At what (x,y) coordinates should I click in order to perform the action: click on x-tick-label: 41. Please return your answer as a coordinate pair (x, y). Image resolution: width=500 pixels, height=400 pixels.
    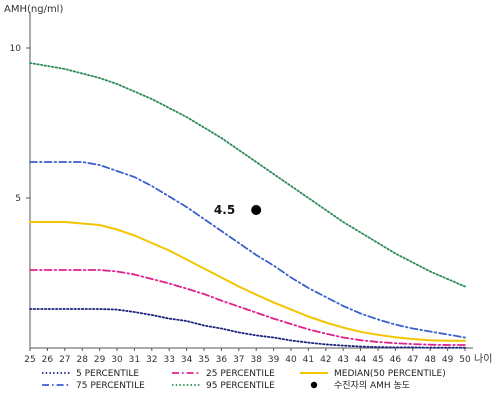
    Looking at the image, I should click on (308, 360).